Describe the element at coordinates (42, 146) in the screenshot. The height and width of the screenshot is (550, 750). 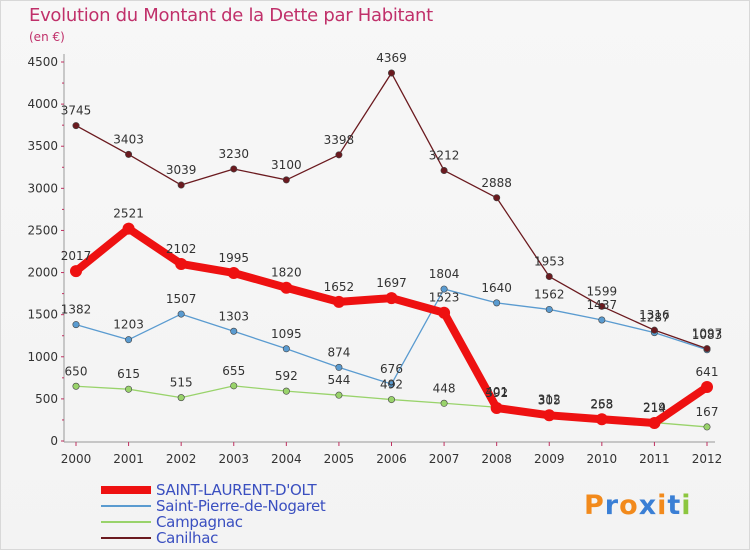
I see `y-tick-label: 3500` at that location.